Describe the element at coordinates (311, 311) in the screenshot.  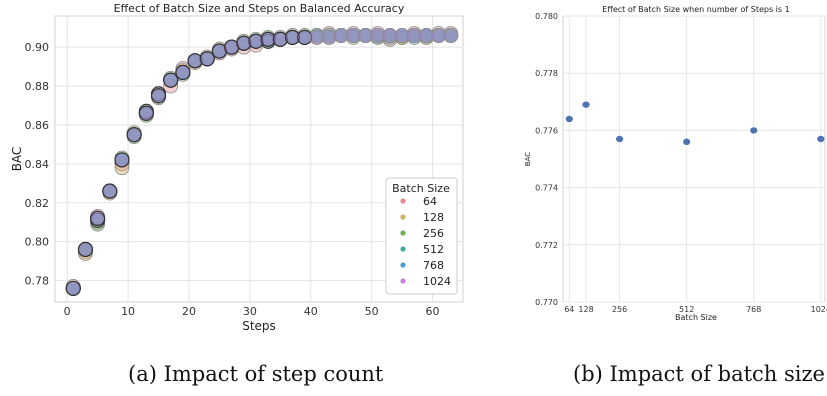
I see `x-tick-label: 40` at that location.